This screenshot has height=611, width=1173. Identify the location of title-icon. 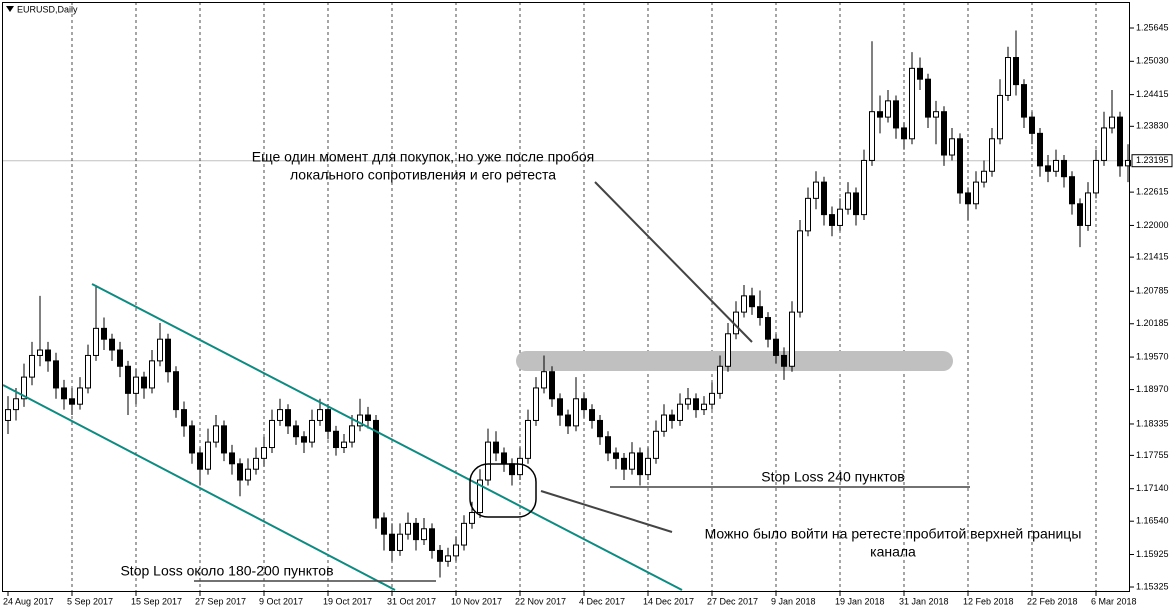
(10, 9).